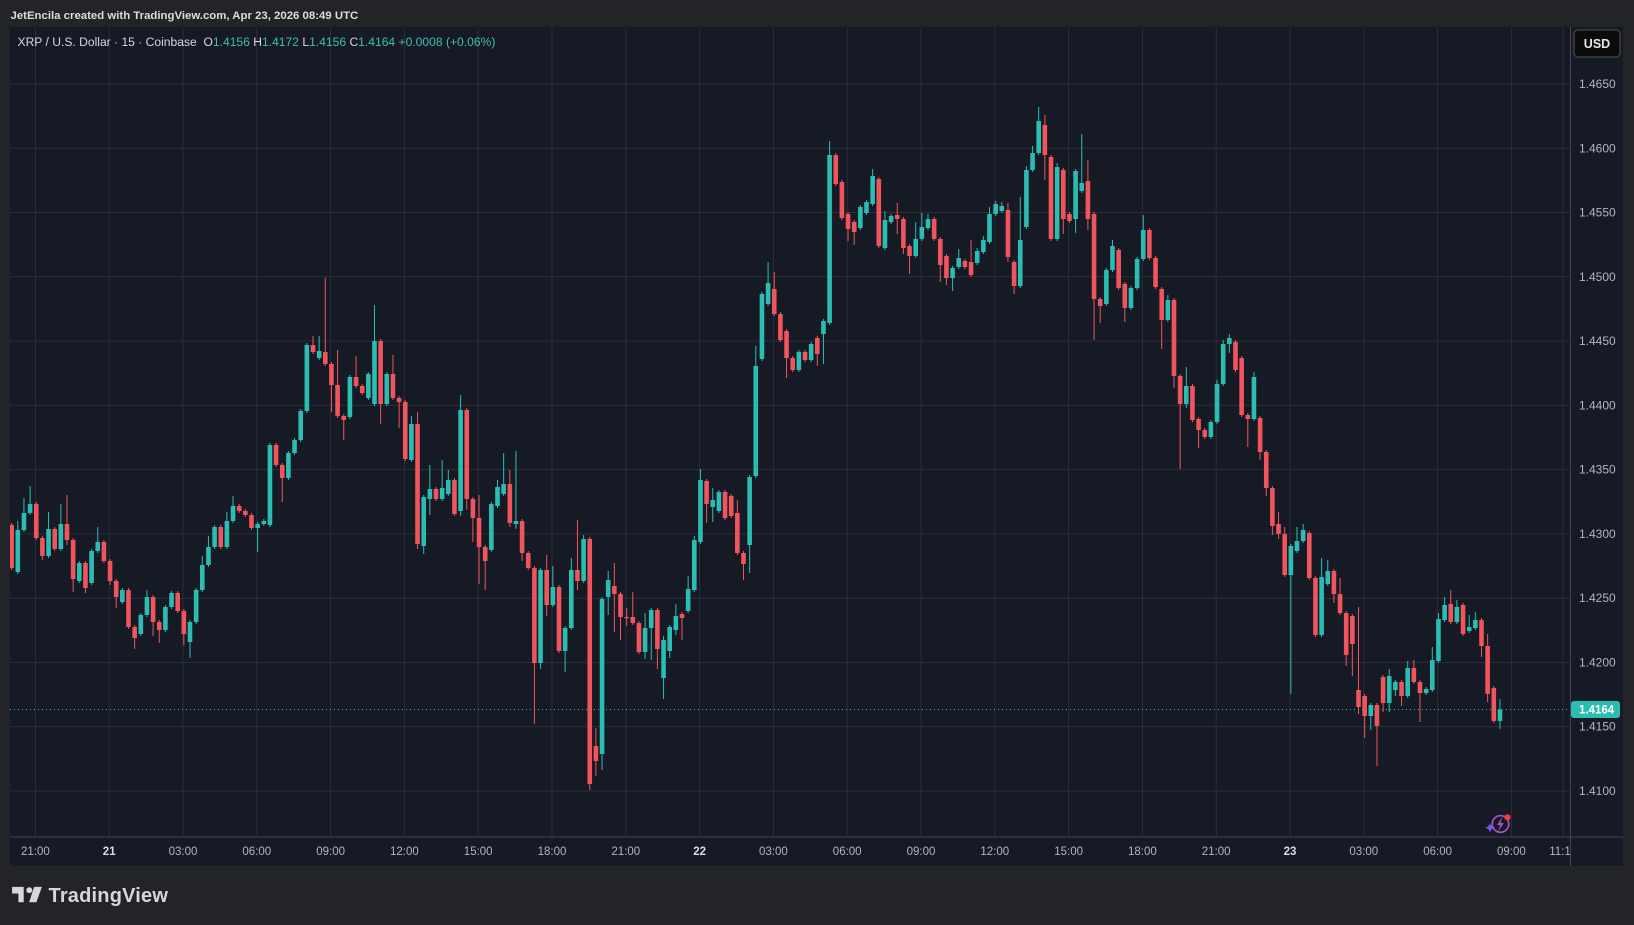 The height and width of the screenshot is (925, 1634). I want to click on svg-text: 1.4300, so click(1597, 534).